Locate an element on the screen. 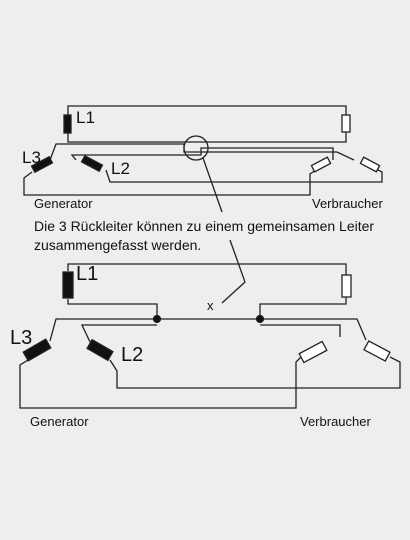  top-label-l3: L3 is located at coordinates (31, 157).